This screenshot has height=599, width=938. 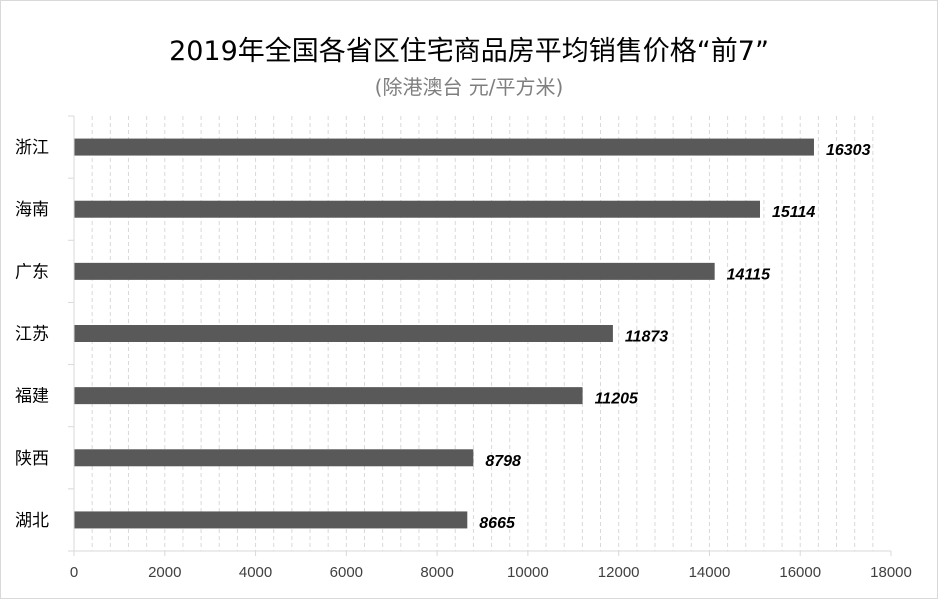 What do you see at coordinates (32, 210) in the screenshot?
I see `category-label: 海南` at bounding box center [32, 210].